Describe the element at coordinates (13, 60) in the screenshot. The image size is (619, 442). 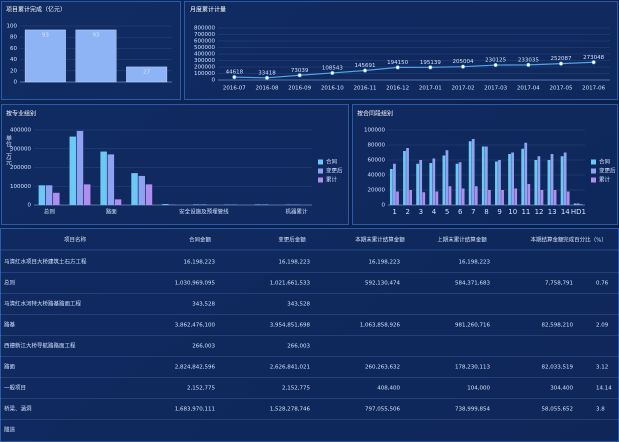
I see `y-tick-label: 40` at that location.